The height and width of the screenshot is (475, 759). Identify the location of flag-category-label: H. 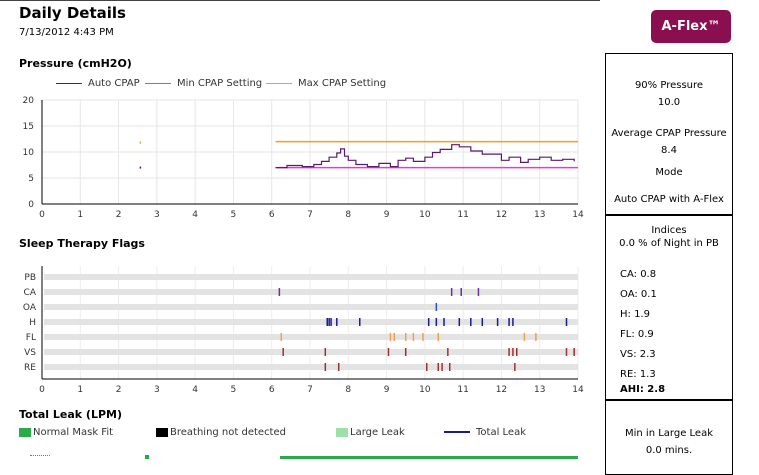
(32, 323).